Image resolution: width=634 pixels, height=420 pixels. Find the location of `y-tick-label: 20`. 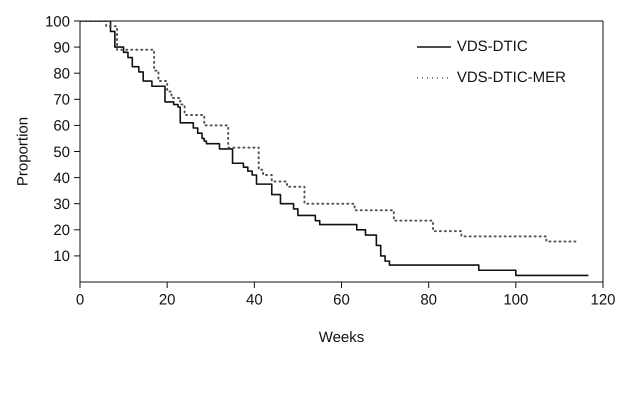

y-tick-label: 20 is located at coordinates (61, 231).